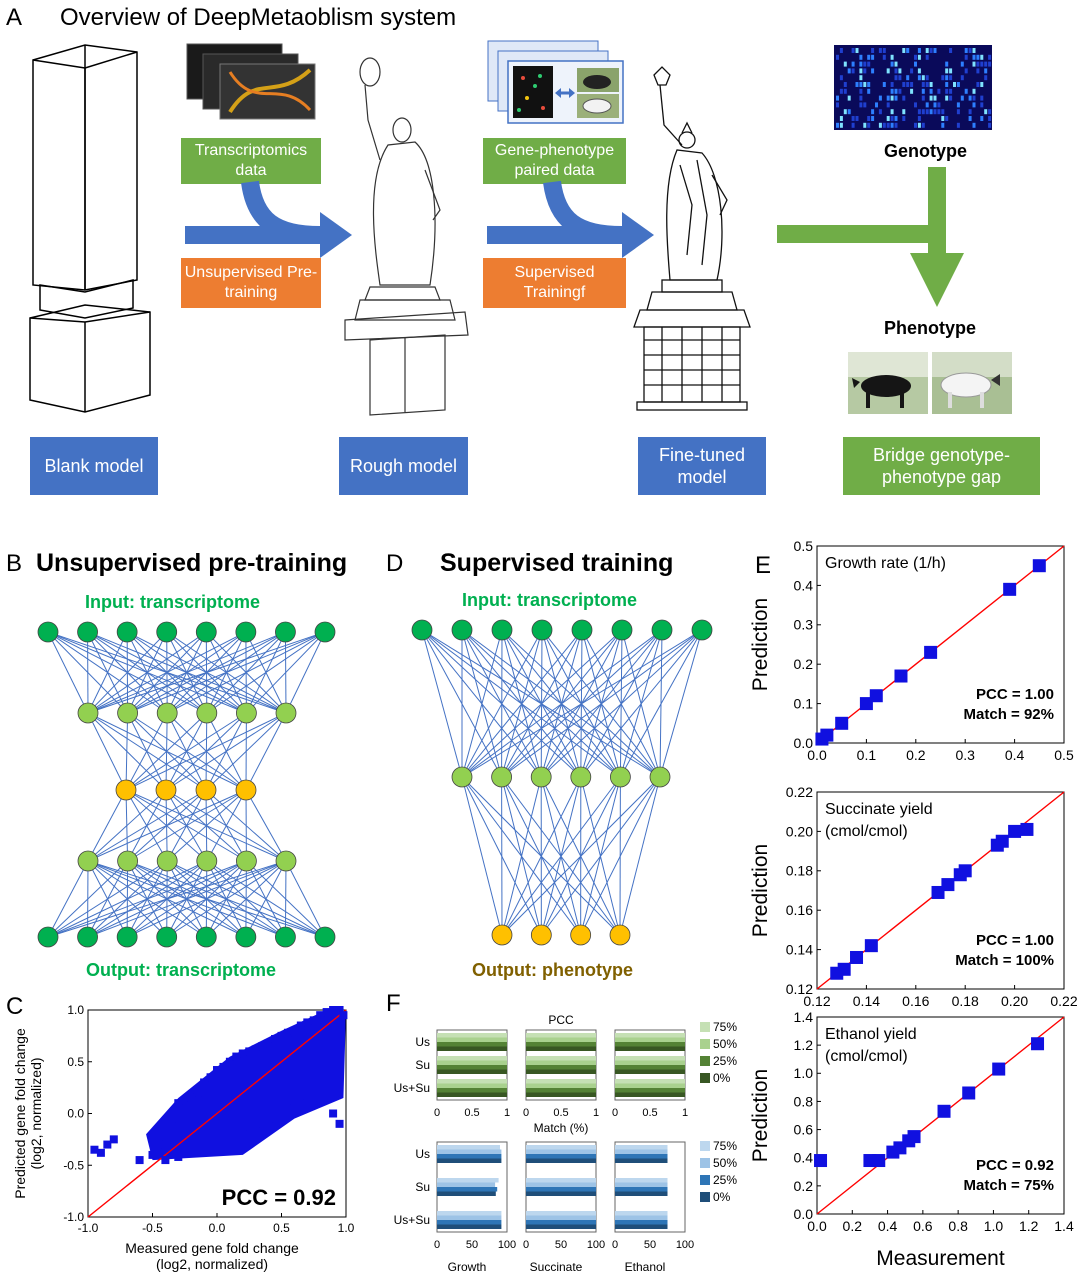 This screenshot has height=1274, width=1077. I want to click on x-tick-label: 0.4, so click(1015, 755).